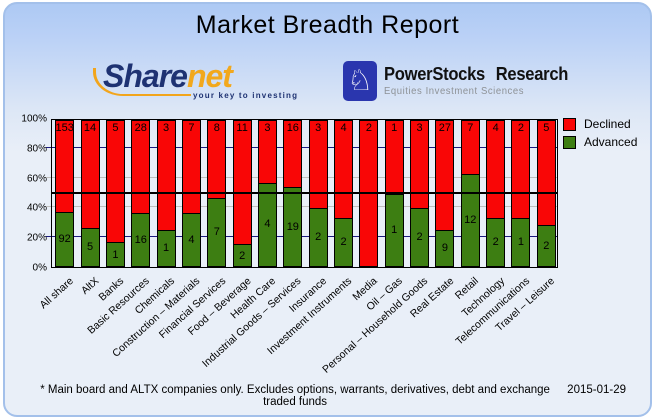 This screenshot has width=655, height=420. Describe the element at coordinates (191, 128) in the screenshot. I see `declined-value: 7` at that location.